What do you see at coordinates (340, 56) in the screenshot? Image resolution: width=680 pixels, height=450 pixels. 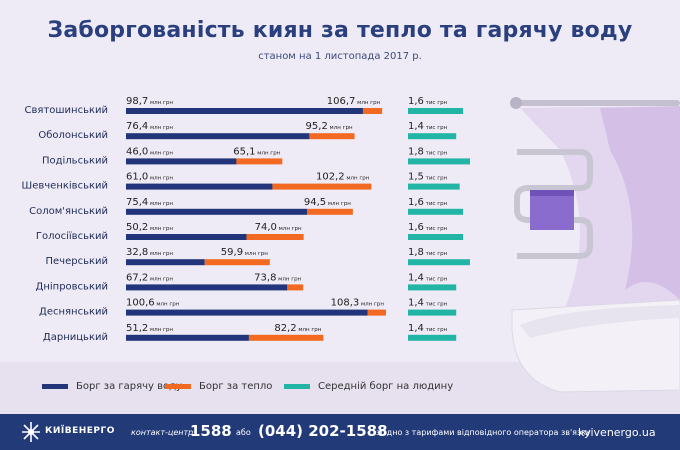 I see `subtitle: станом на 1 листопада 2017 р.` at bounding box center [340, 56].